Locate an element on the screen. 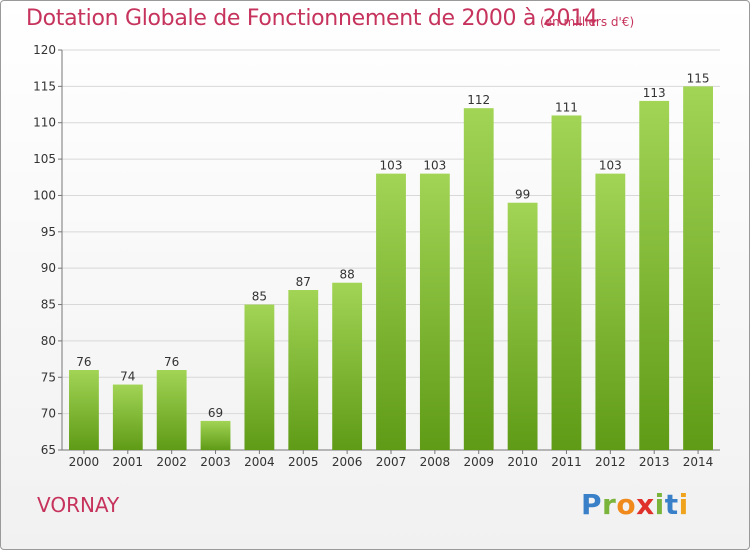  logo-letter: x is located at coordinates (645, 504).